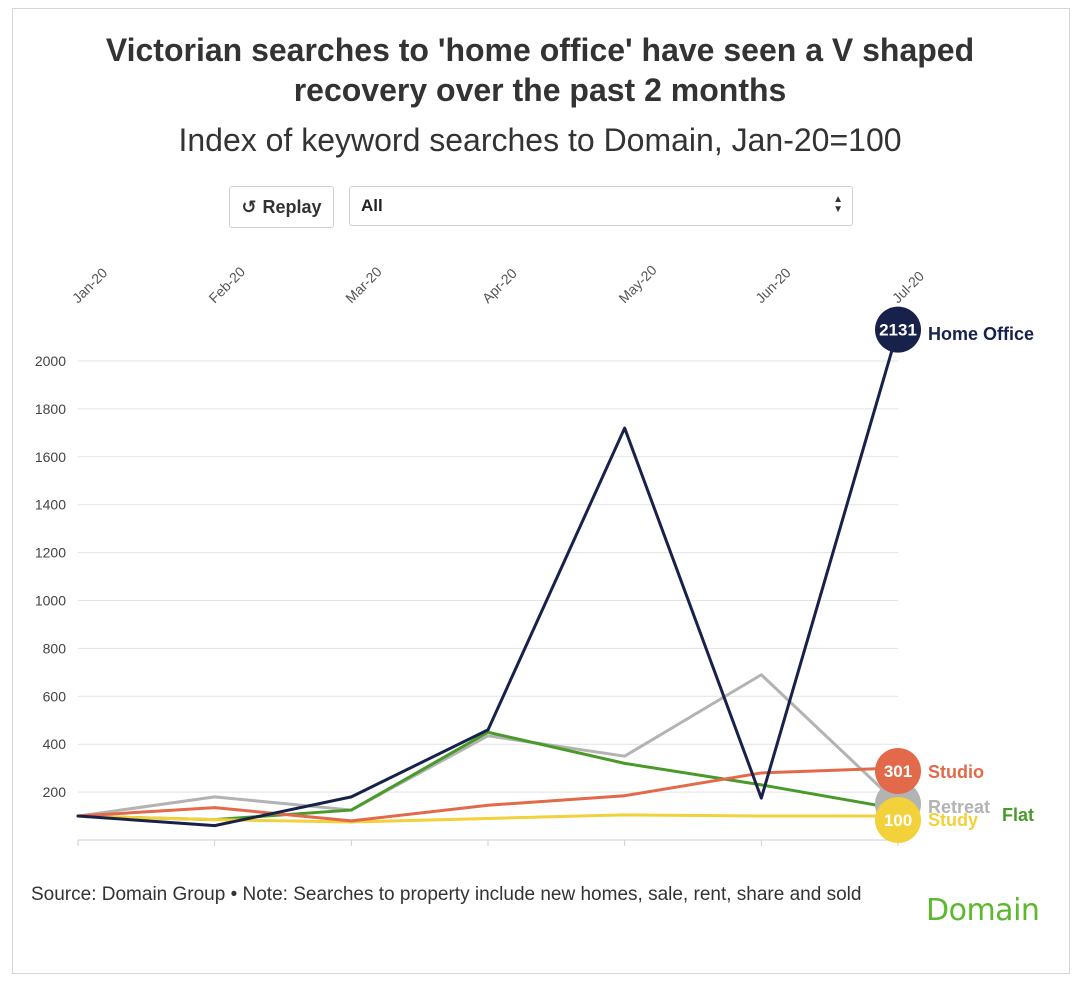  Describe the element at coordinates (908, 287) in the screenshot. I see `x-tick-label-jul-20: Jul-20` at that location.